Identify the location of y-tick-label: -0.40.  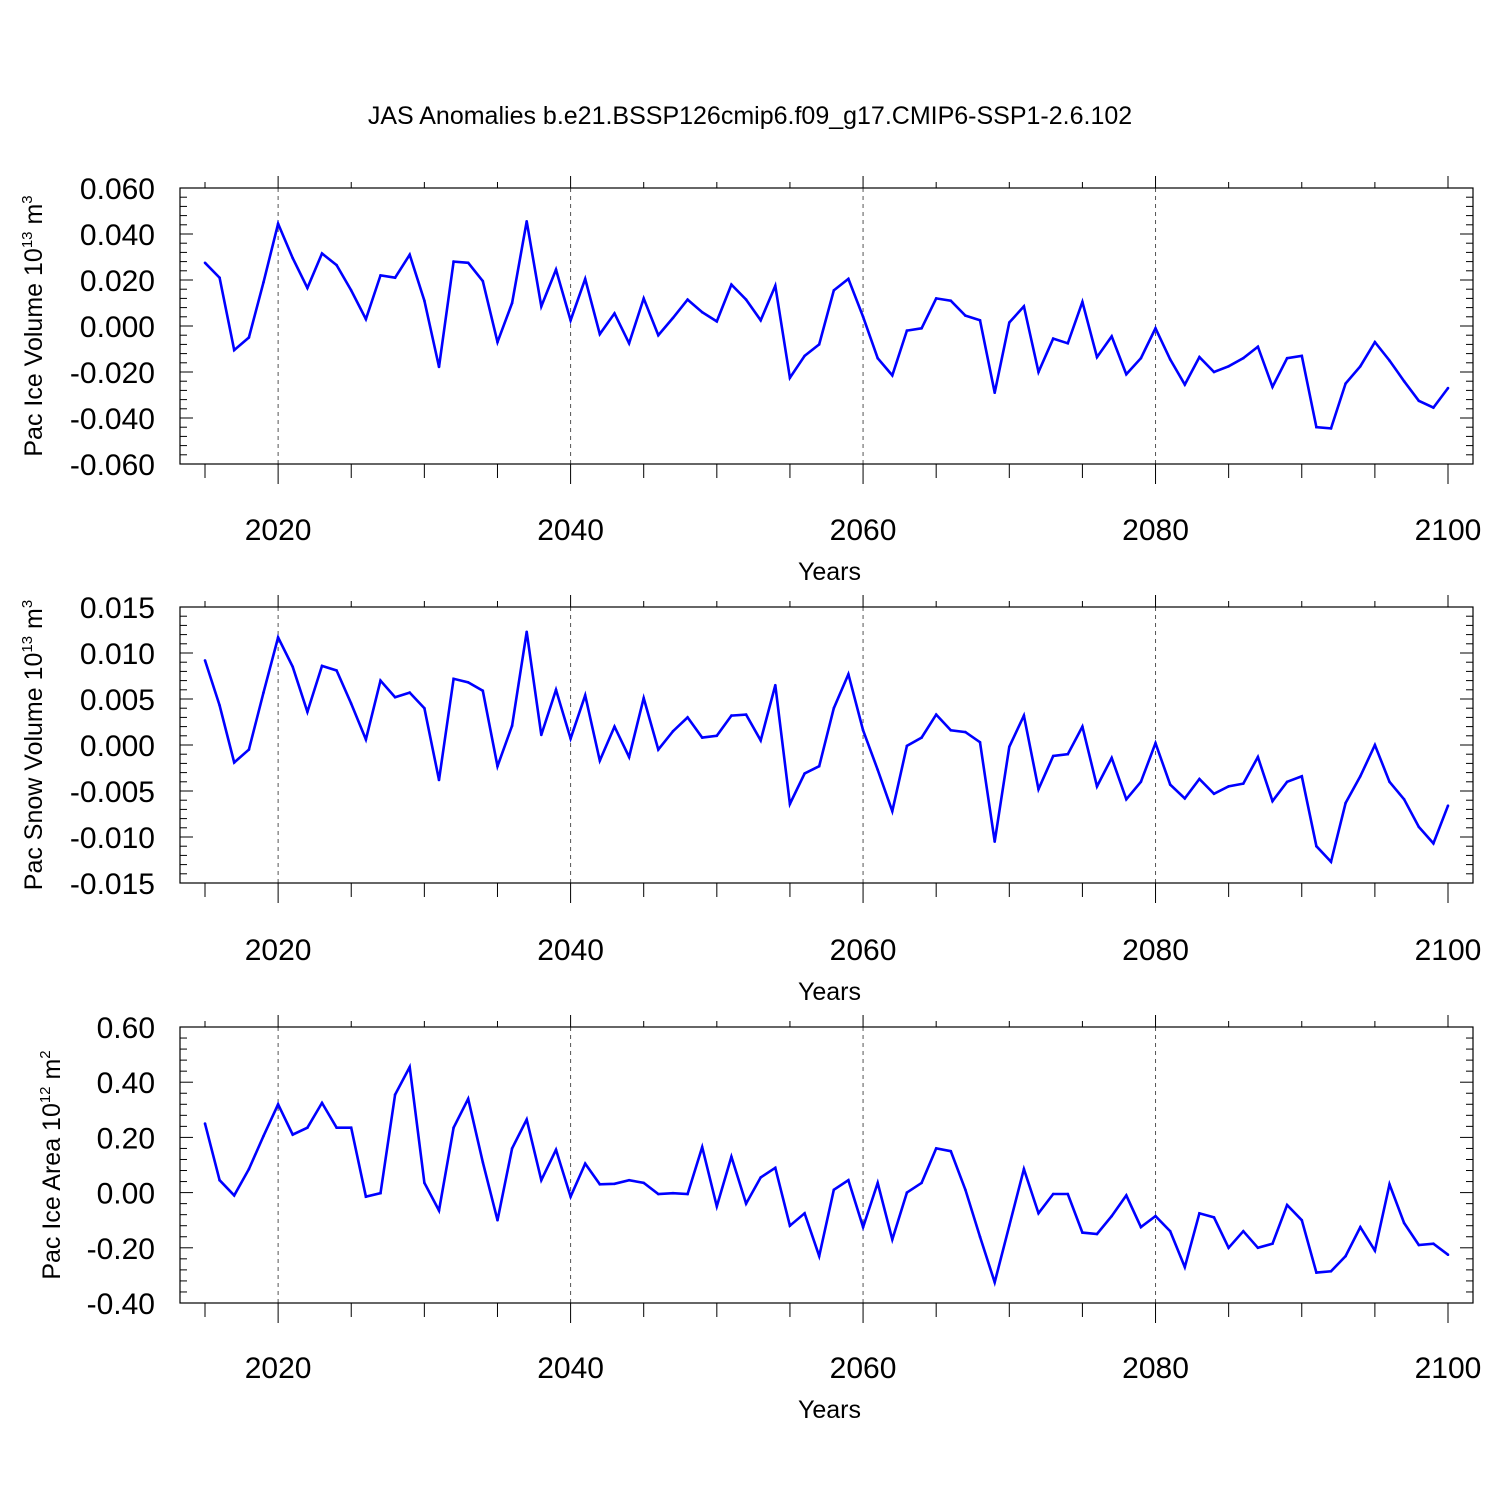
(121, 1304).